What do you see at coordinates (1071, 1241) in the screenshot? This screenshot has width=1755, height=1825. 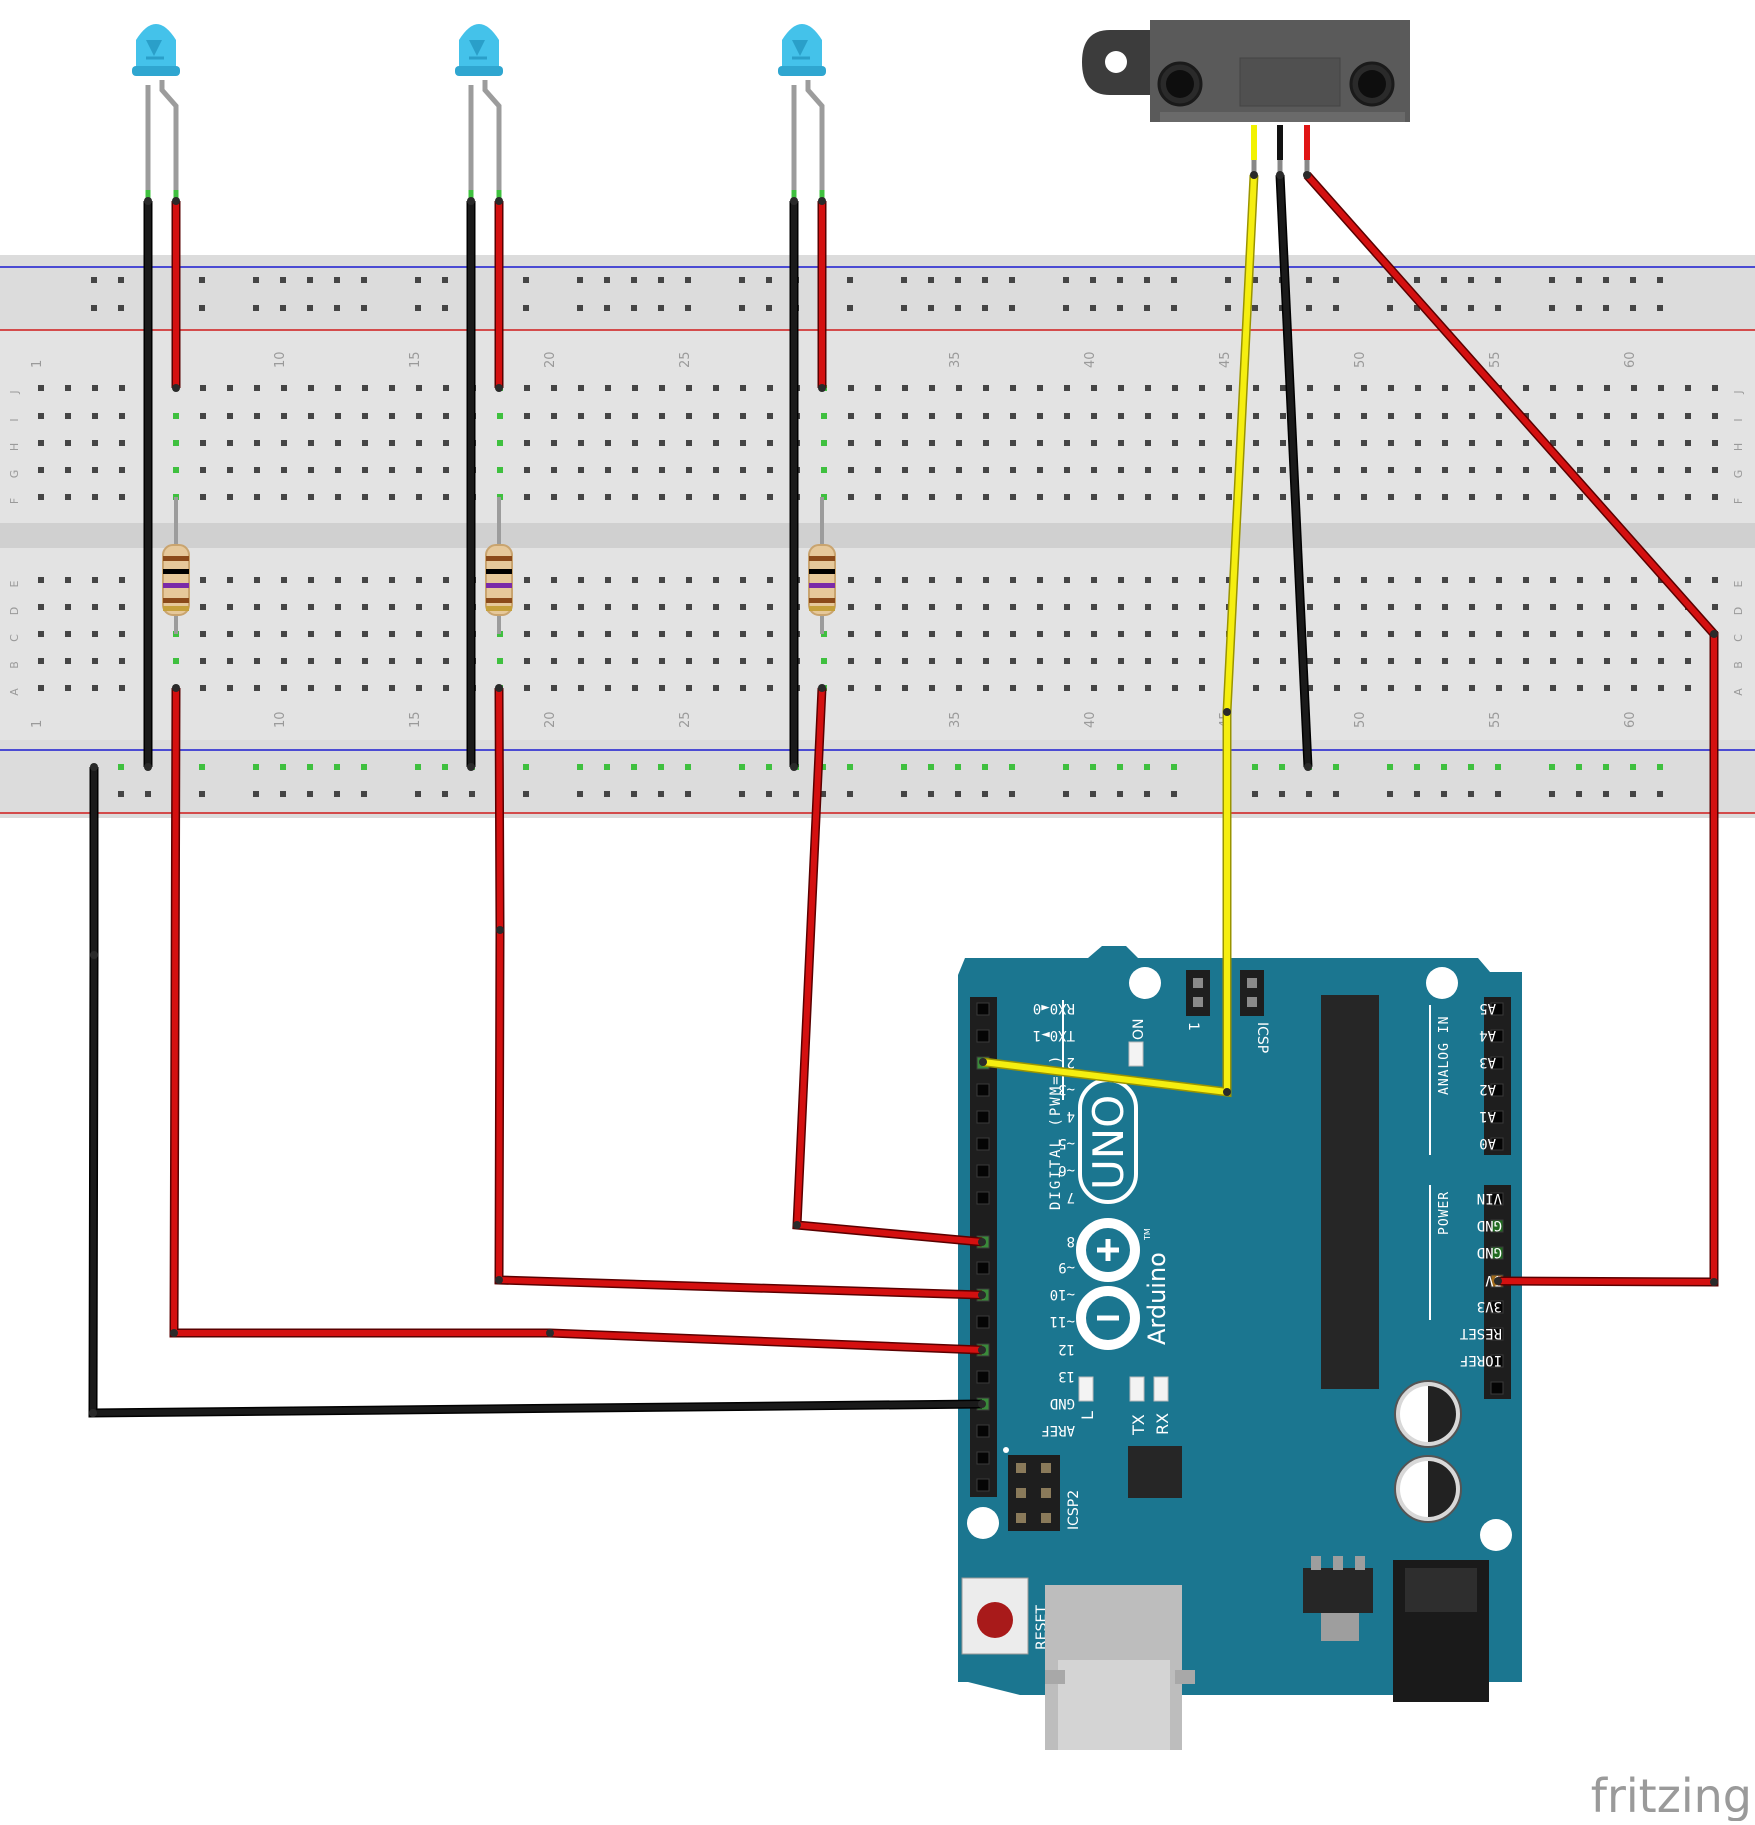 I see `digital-pin-label: 8` at bounding box center [1071, 1241].